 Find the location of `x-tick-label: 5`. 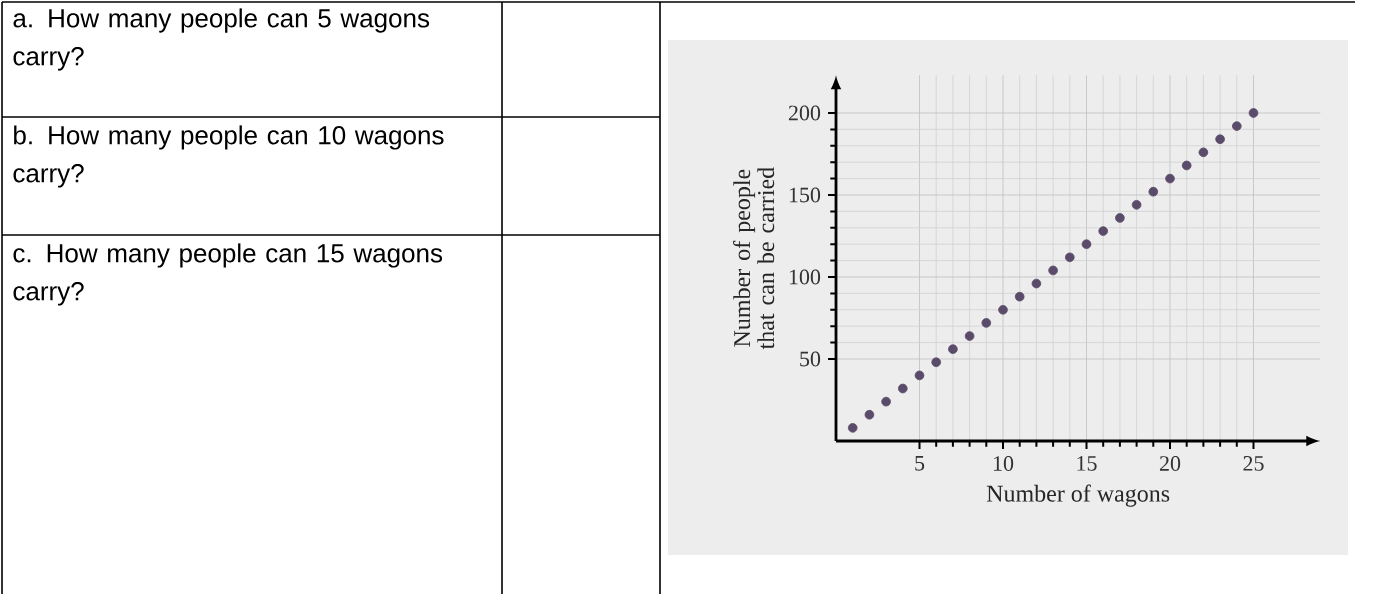

x-tick-label: 5 is located at coordinates (920, 463).